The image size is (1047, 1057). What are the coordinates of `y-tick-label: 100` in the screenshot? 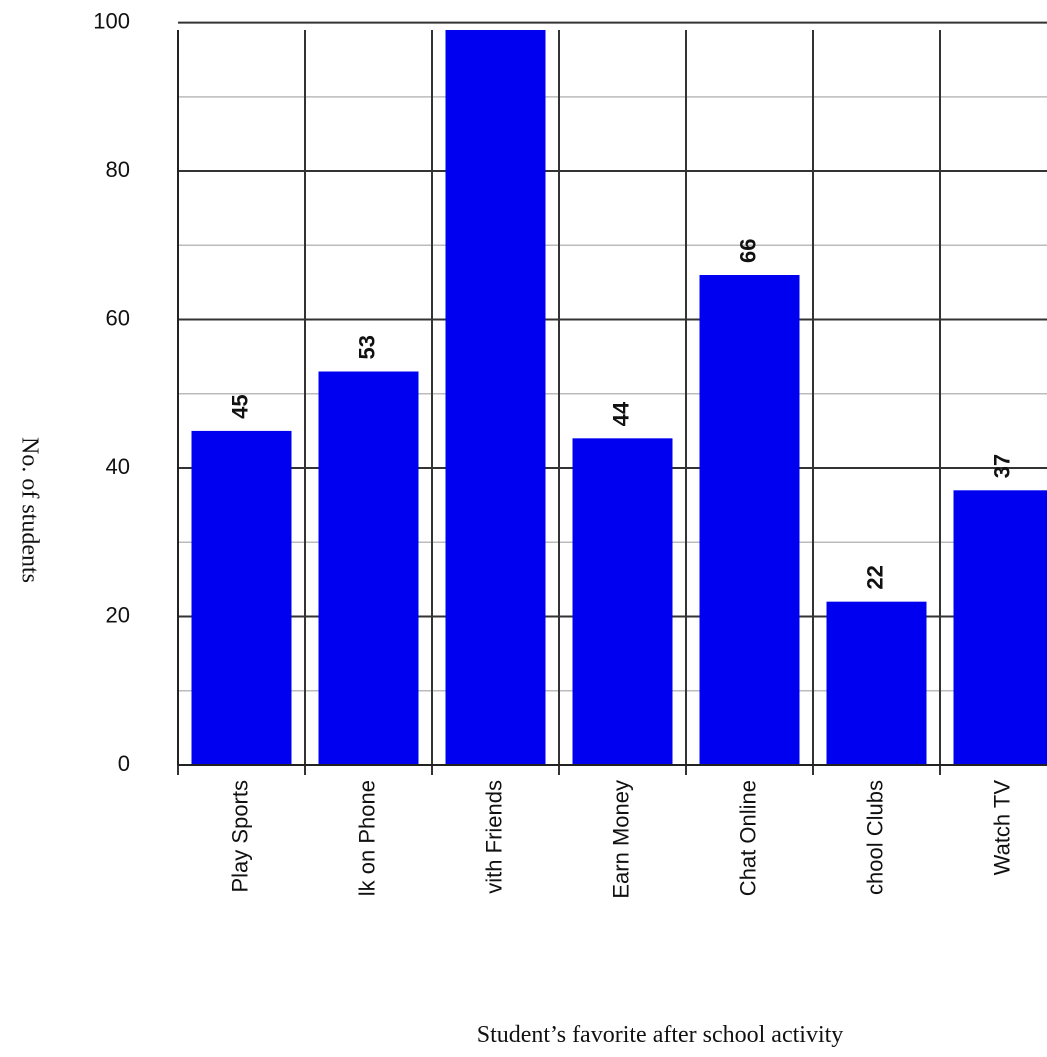 It's located at (111, 20).